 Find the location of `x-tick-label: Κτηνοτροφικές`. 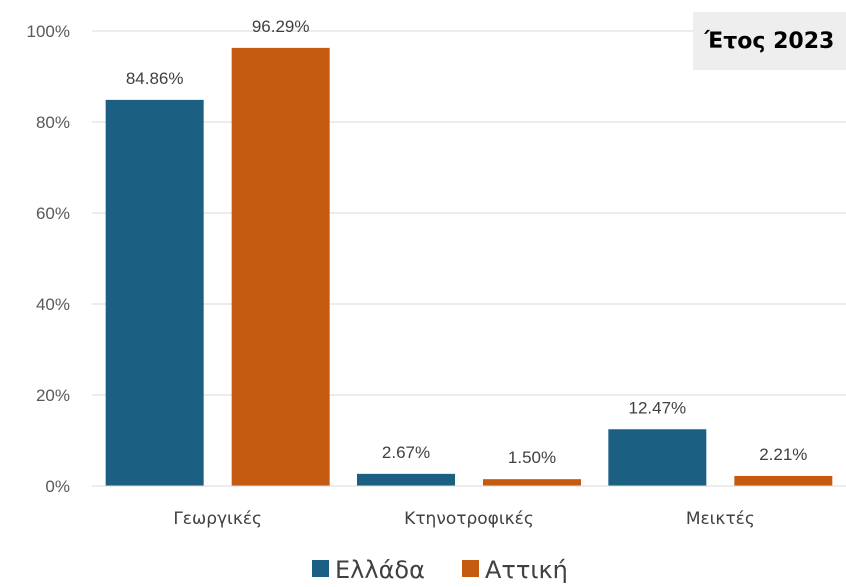

x-tick-label: Κτηνοτροφικές is located at coordinates (469, 519).